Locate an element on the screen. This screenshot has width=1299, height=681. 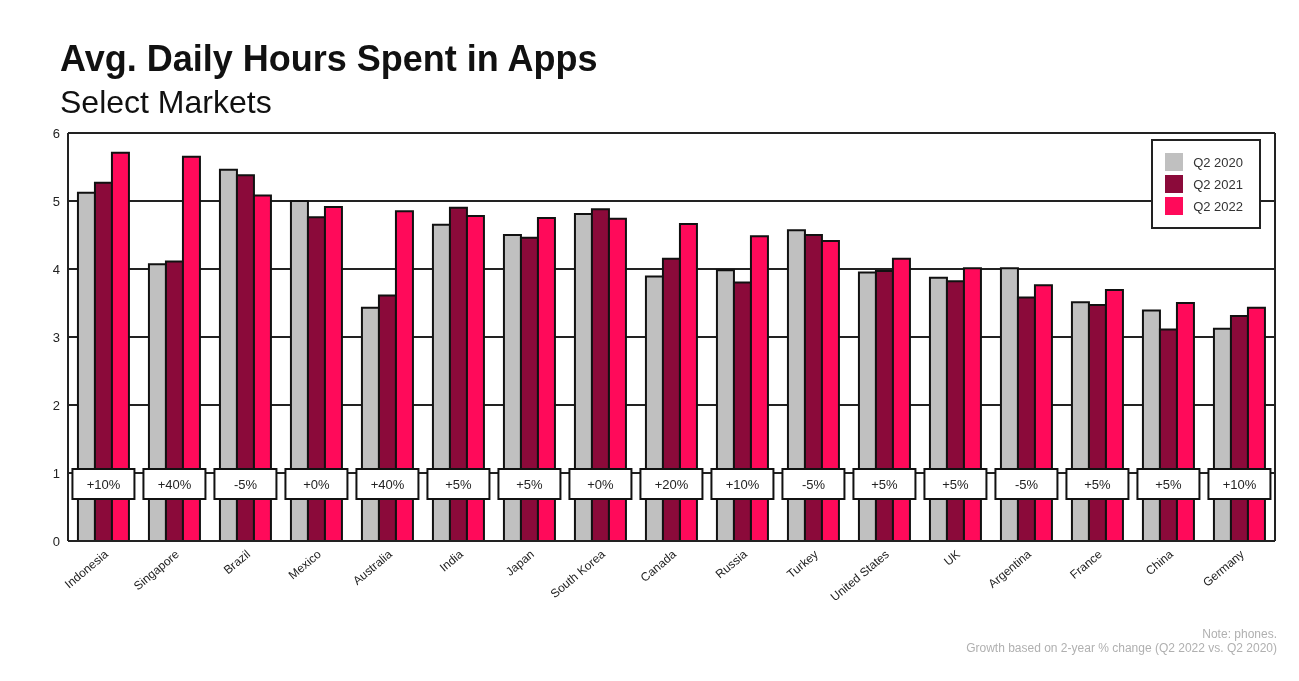
x-tick-label: India is located at coordinates (451, 560).